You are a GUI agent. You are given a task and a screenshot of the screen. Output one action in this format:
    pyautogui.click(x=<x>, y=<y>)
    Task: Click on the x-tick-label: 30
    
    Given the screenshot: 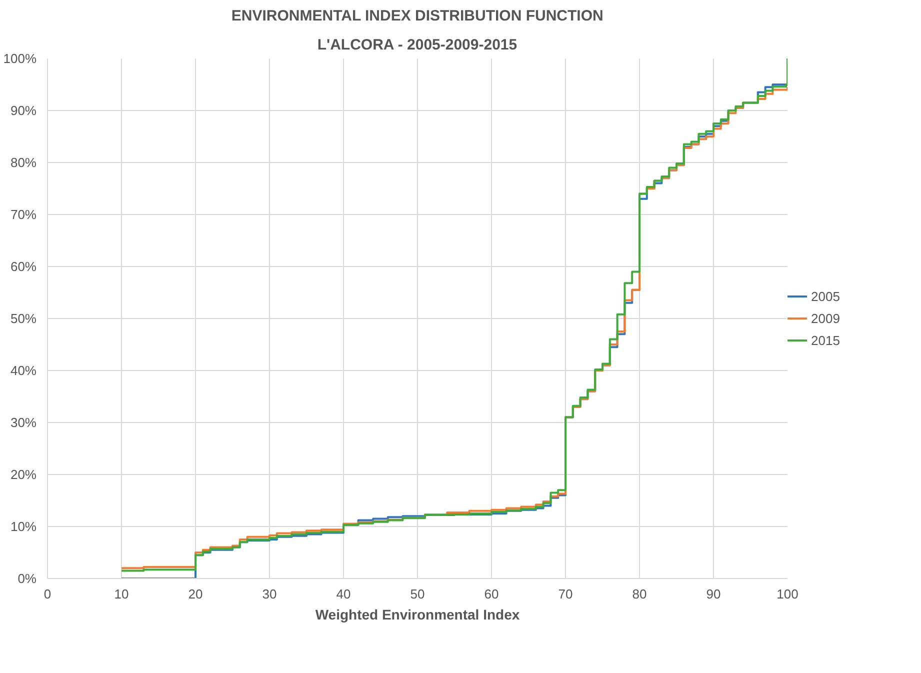 What is the action you would take?
    pyautogui.click(x=269, y=594)
    